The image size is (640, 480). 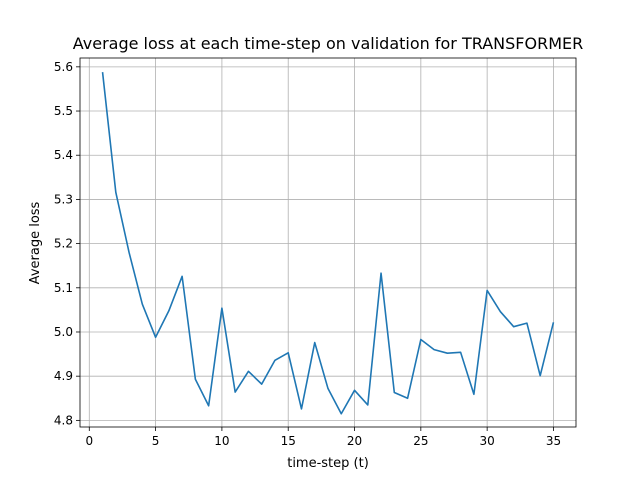 What do you see at coordinates (156, 441) in the screenshot?
I see `x-tick-label: 5` at bounding box center [156, 441].